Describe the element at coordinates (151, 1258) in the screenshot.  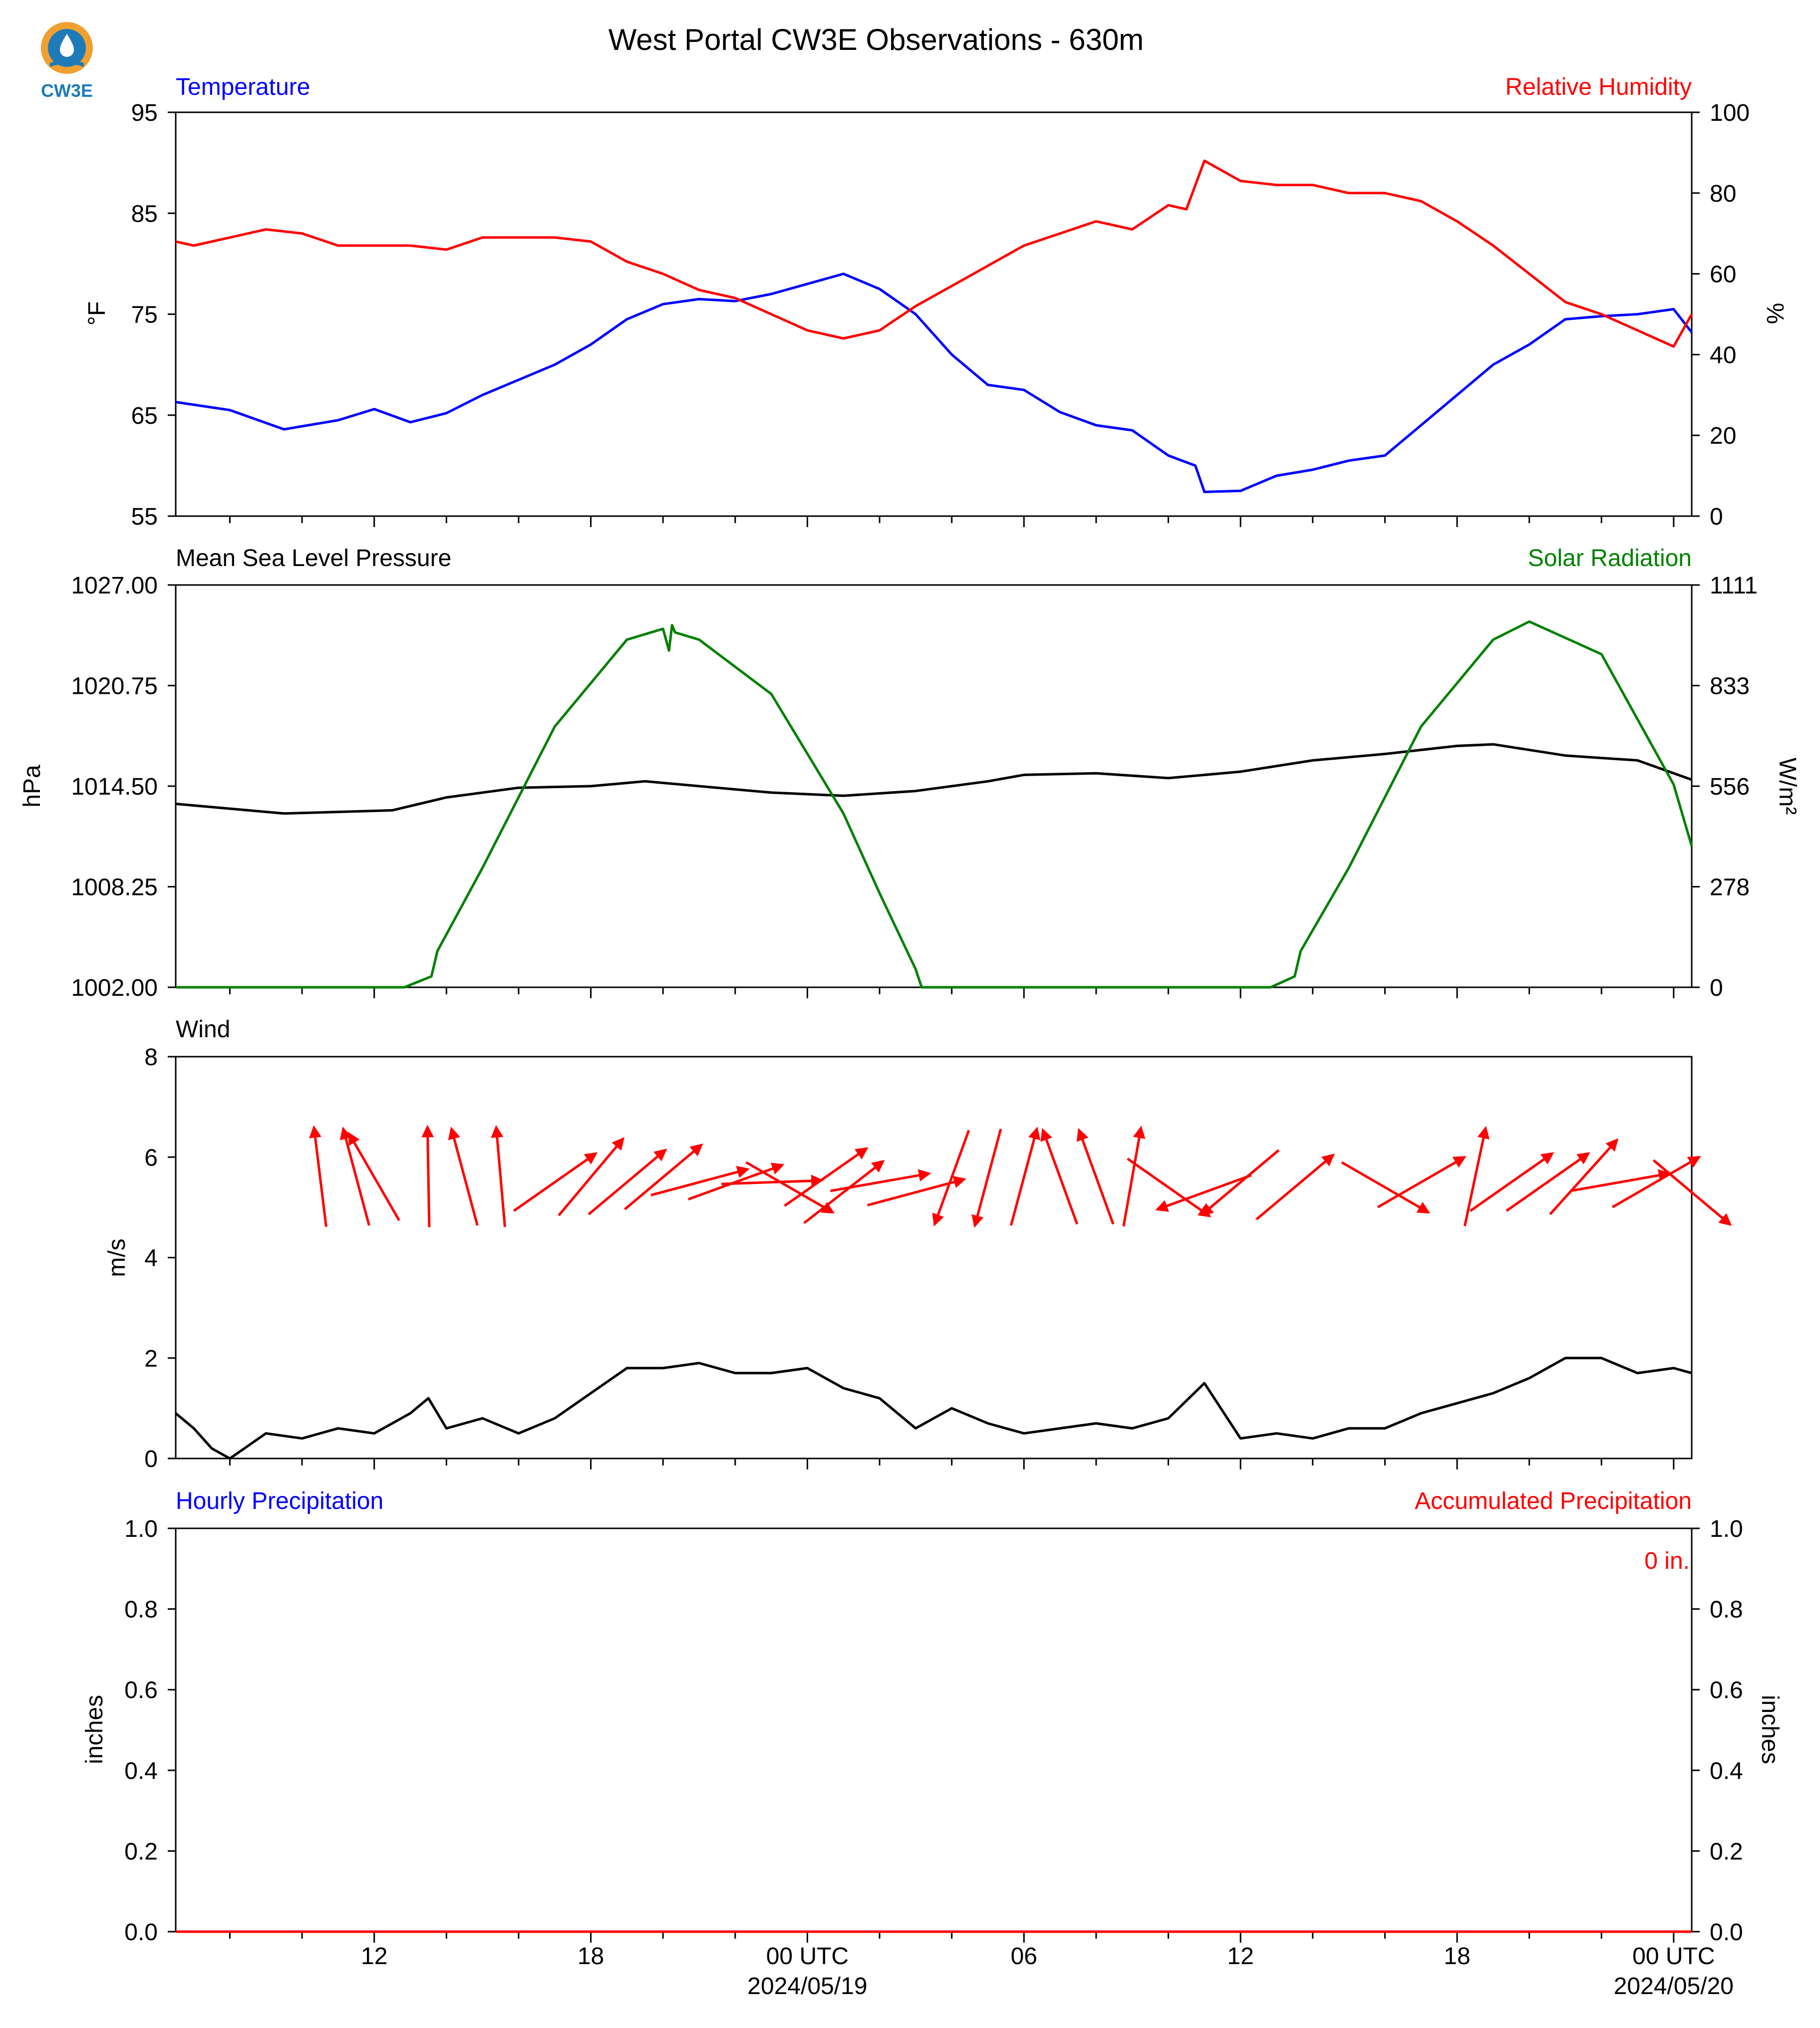
I see `y-tick-label-wind: 4` at that location.